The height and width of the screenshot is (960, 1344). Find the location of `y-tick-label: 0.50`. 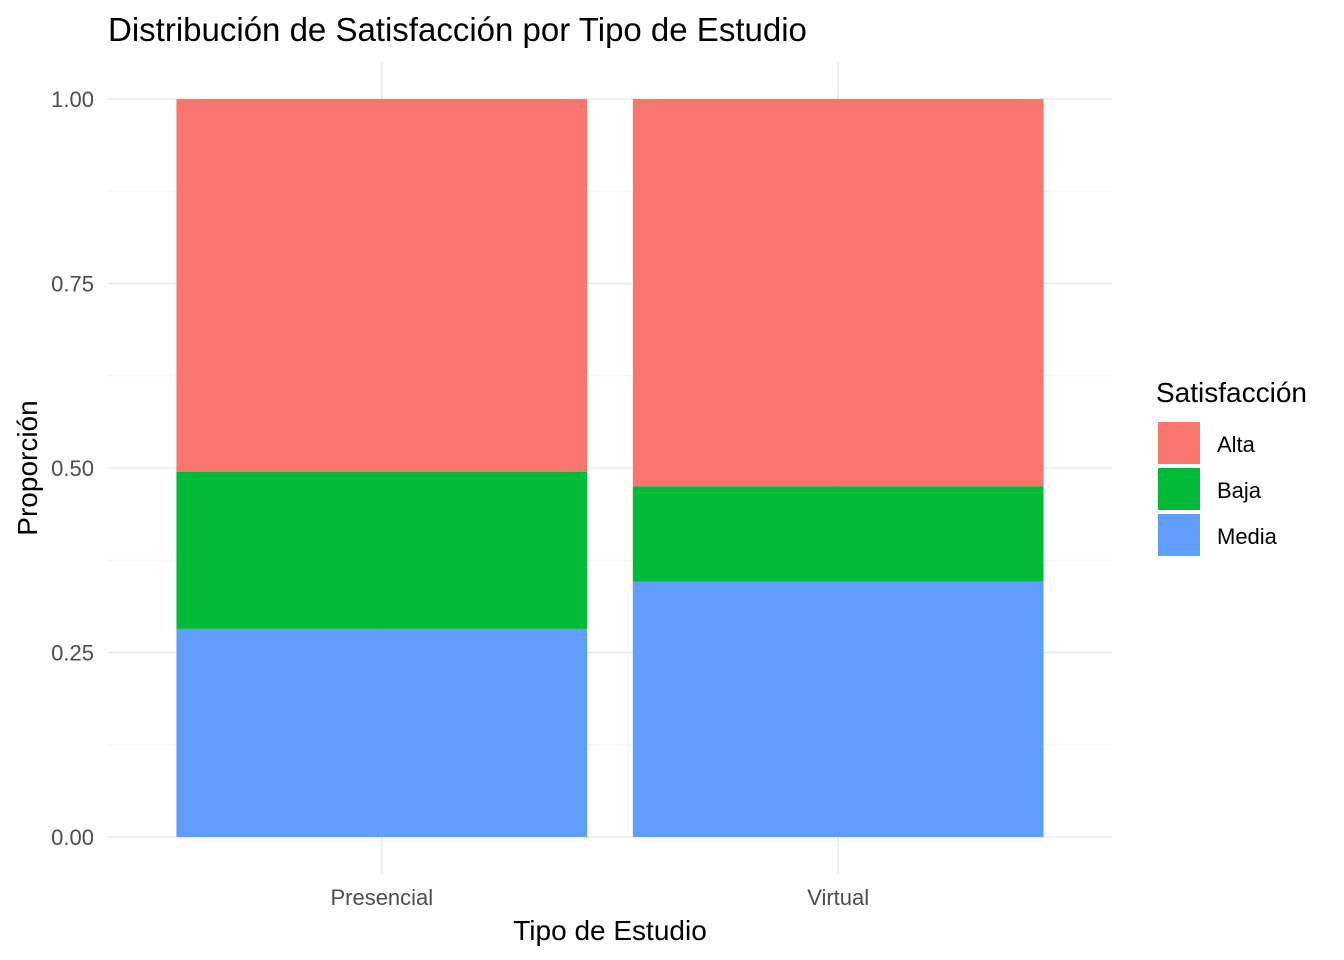

y-tick-label: 0.50 is located at coordinates (72, 468).